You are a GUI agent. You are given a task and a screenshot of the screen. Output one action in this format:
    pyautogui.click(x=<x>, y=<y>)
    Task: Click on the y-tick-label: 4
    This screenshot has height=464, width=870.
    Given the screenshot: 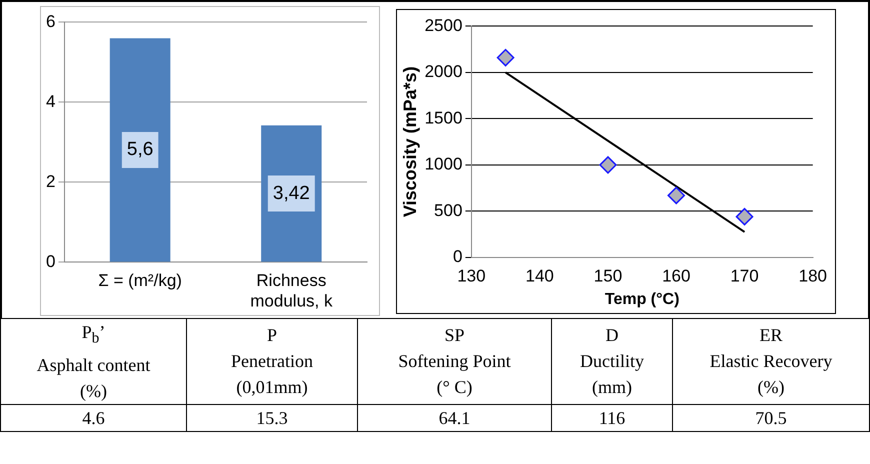 What is the action you would take?
    pyautogui.click(x=51, y=101)
    